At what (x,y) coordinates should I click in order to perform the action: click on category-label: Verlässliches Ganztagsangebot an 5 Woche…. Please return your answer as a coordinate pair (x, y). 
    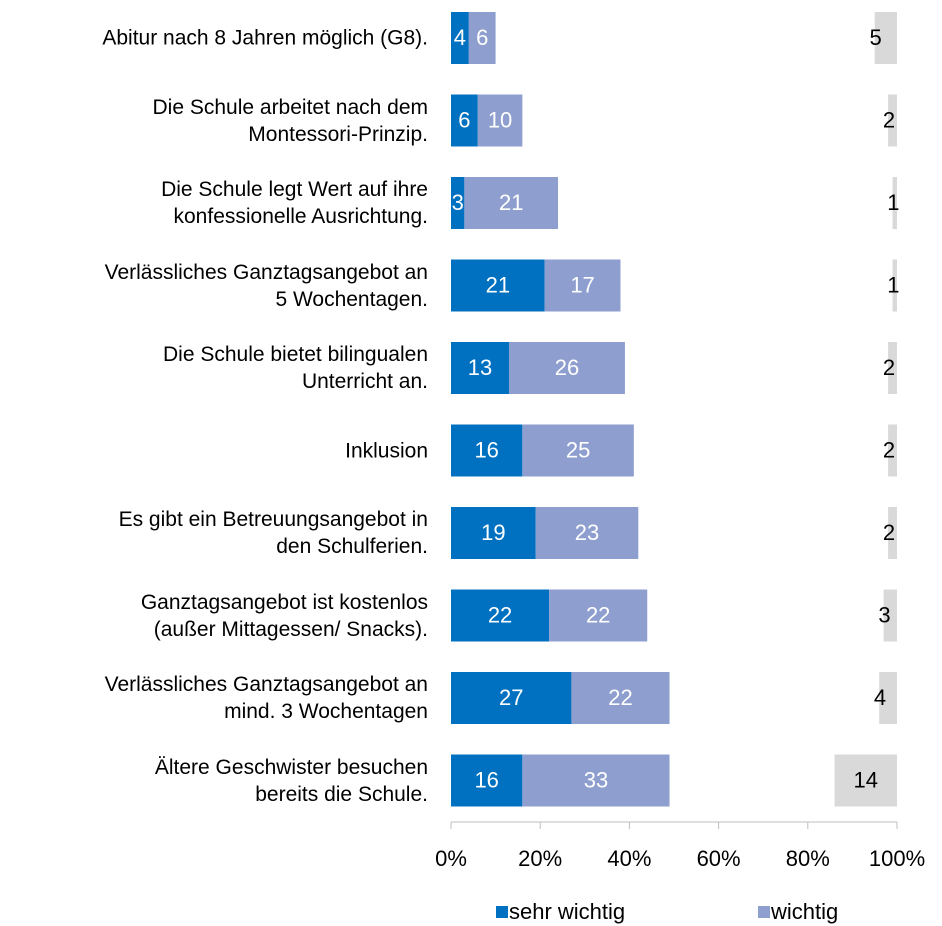
    Looking at the image, I should click on (266, 285).